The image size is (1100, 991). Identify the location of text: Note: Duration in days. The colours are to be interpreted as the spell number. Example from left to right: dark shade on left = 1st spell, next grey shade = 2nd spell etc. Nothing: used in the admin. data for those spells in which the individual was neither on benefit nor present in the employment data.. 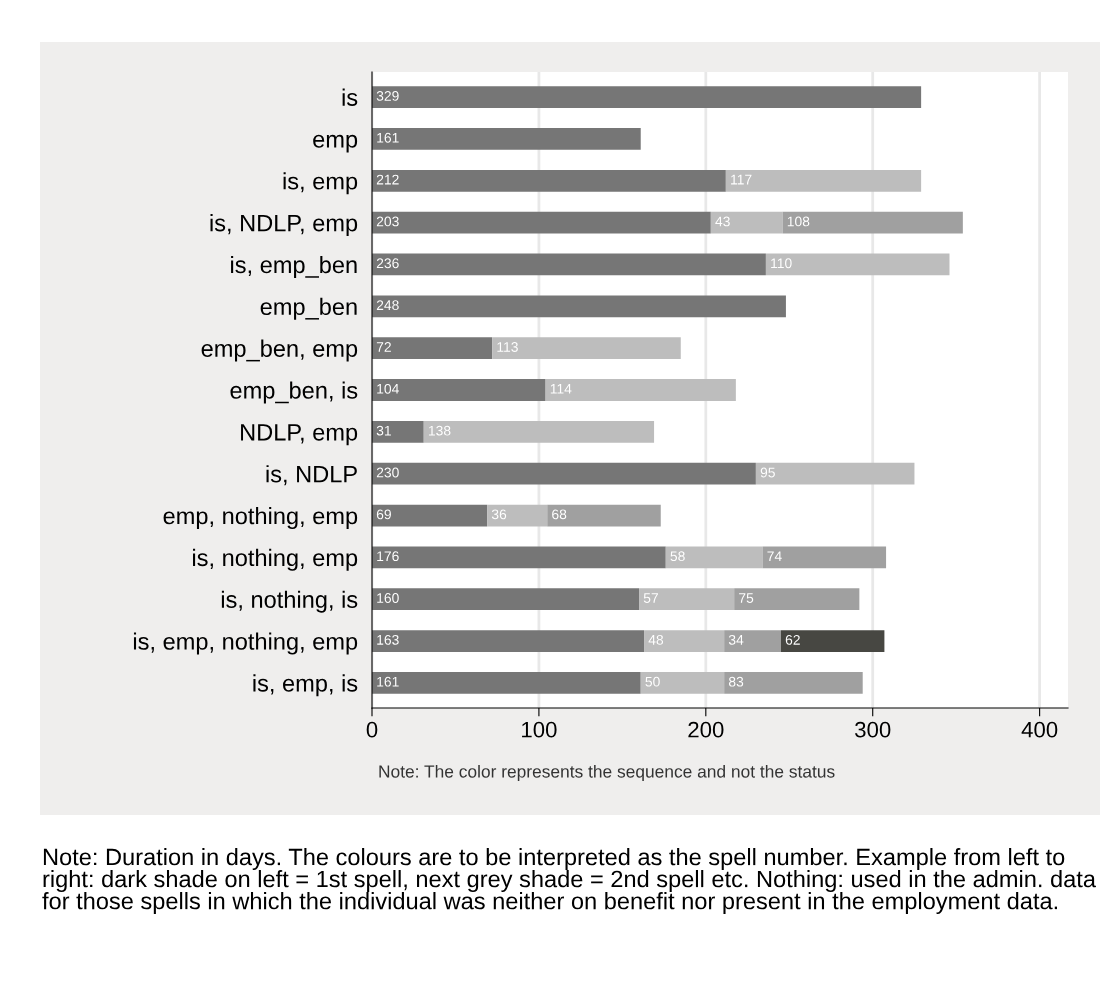
(569, 881).